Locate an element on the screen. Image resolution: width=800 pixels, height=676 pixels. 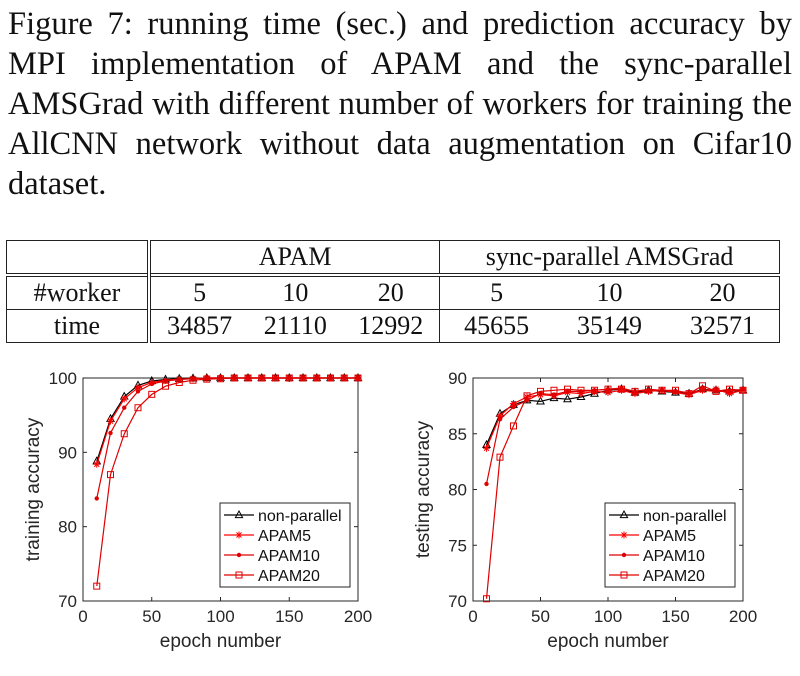
legend-label: non-parallel is located at coordinates (685, 516).